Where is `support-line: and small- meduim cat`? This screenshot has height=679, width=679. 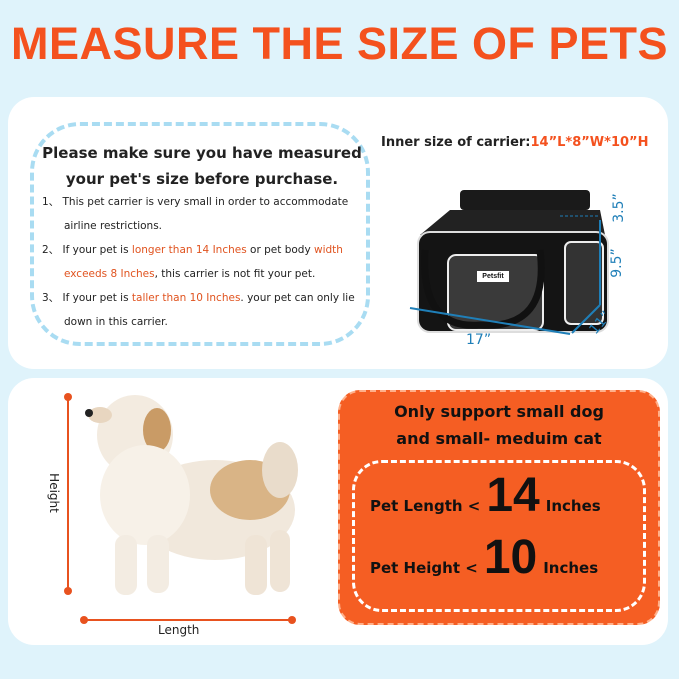
support-line: and small- meduim cat is located at coordinates (499, 438).